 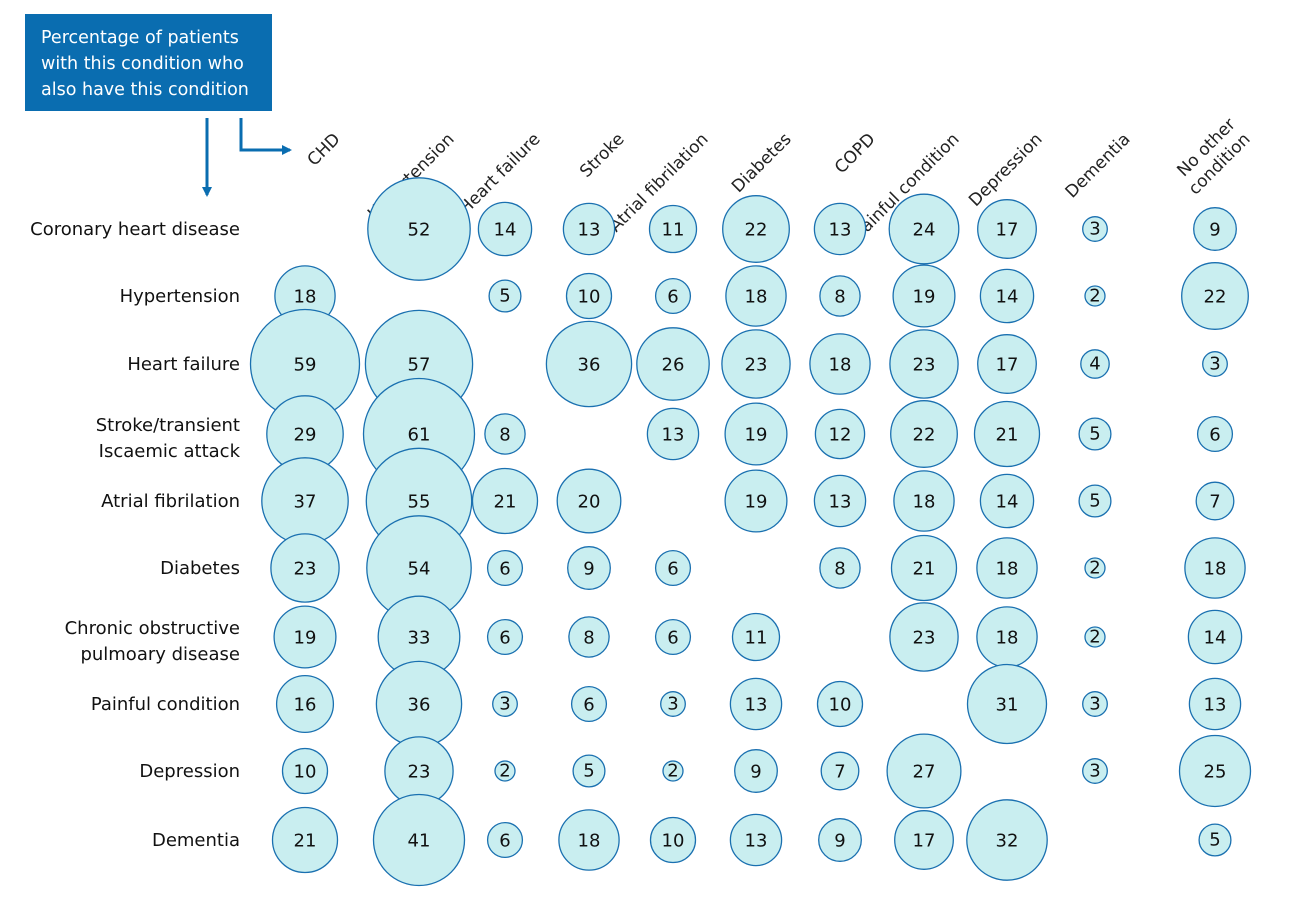 I want to click on bubble-value: 17, so click(x=1007, y=229).